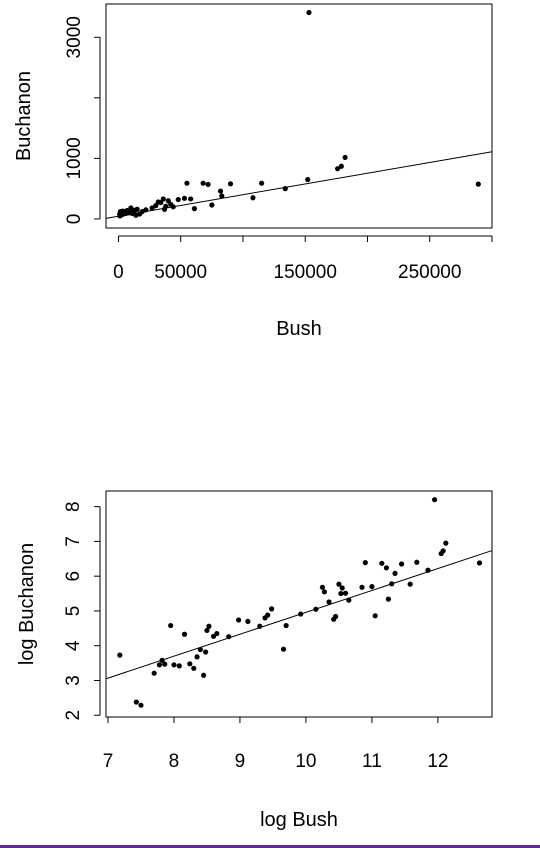 This screenshot has height=848, width=540. Describe the element at coordinates (174, 761) in the screenshot. I see `x-tick-label: 8` at that location.